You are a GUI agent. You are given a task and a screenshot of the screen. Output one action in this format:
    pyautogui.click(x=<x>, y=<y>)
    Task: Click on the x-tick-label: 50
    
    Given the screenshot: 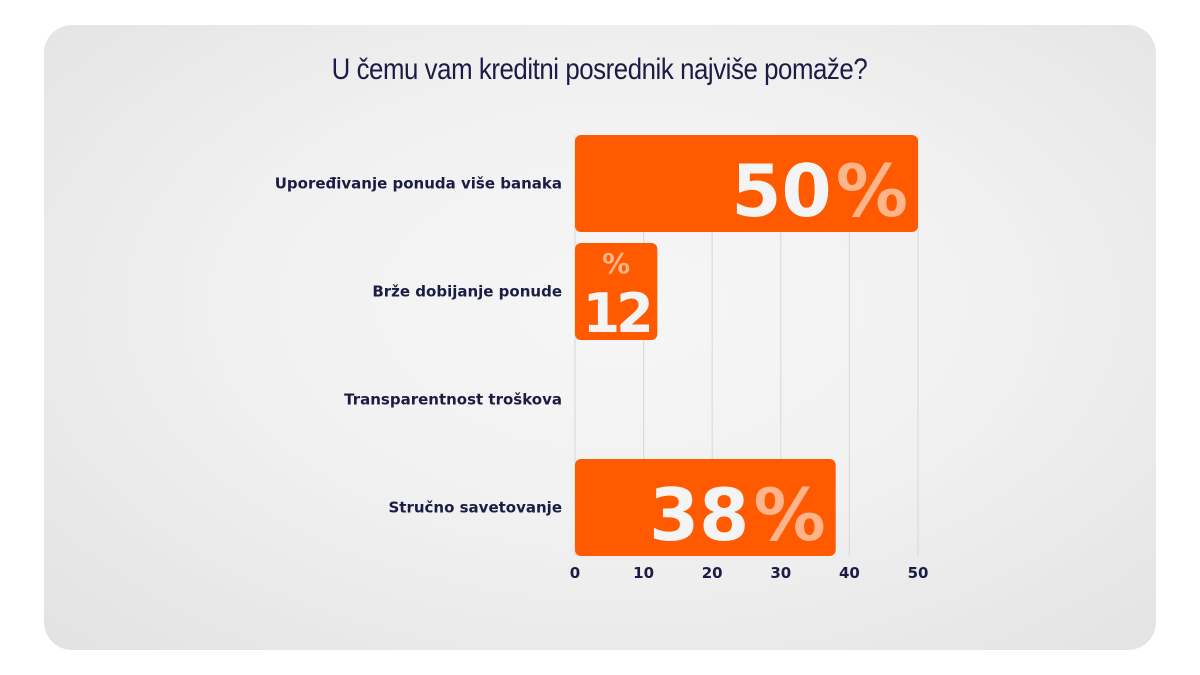 What is the action you would take?
    pyautogui.click(x=918, y=573)
    